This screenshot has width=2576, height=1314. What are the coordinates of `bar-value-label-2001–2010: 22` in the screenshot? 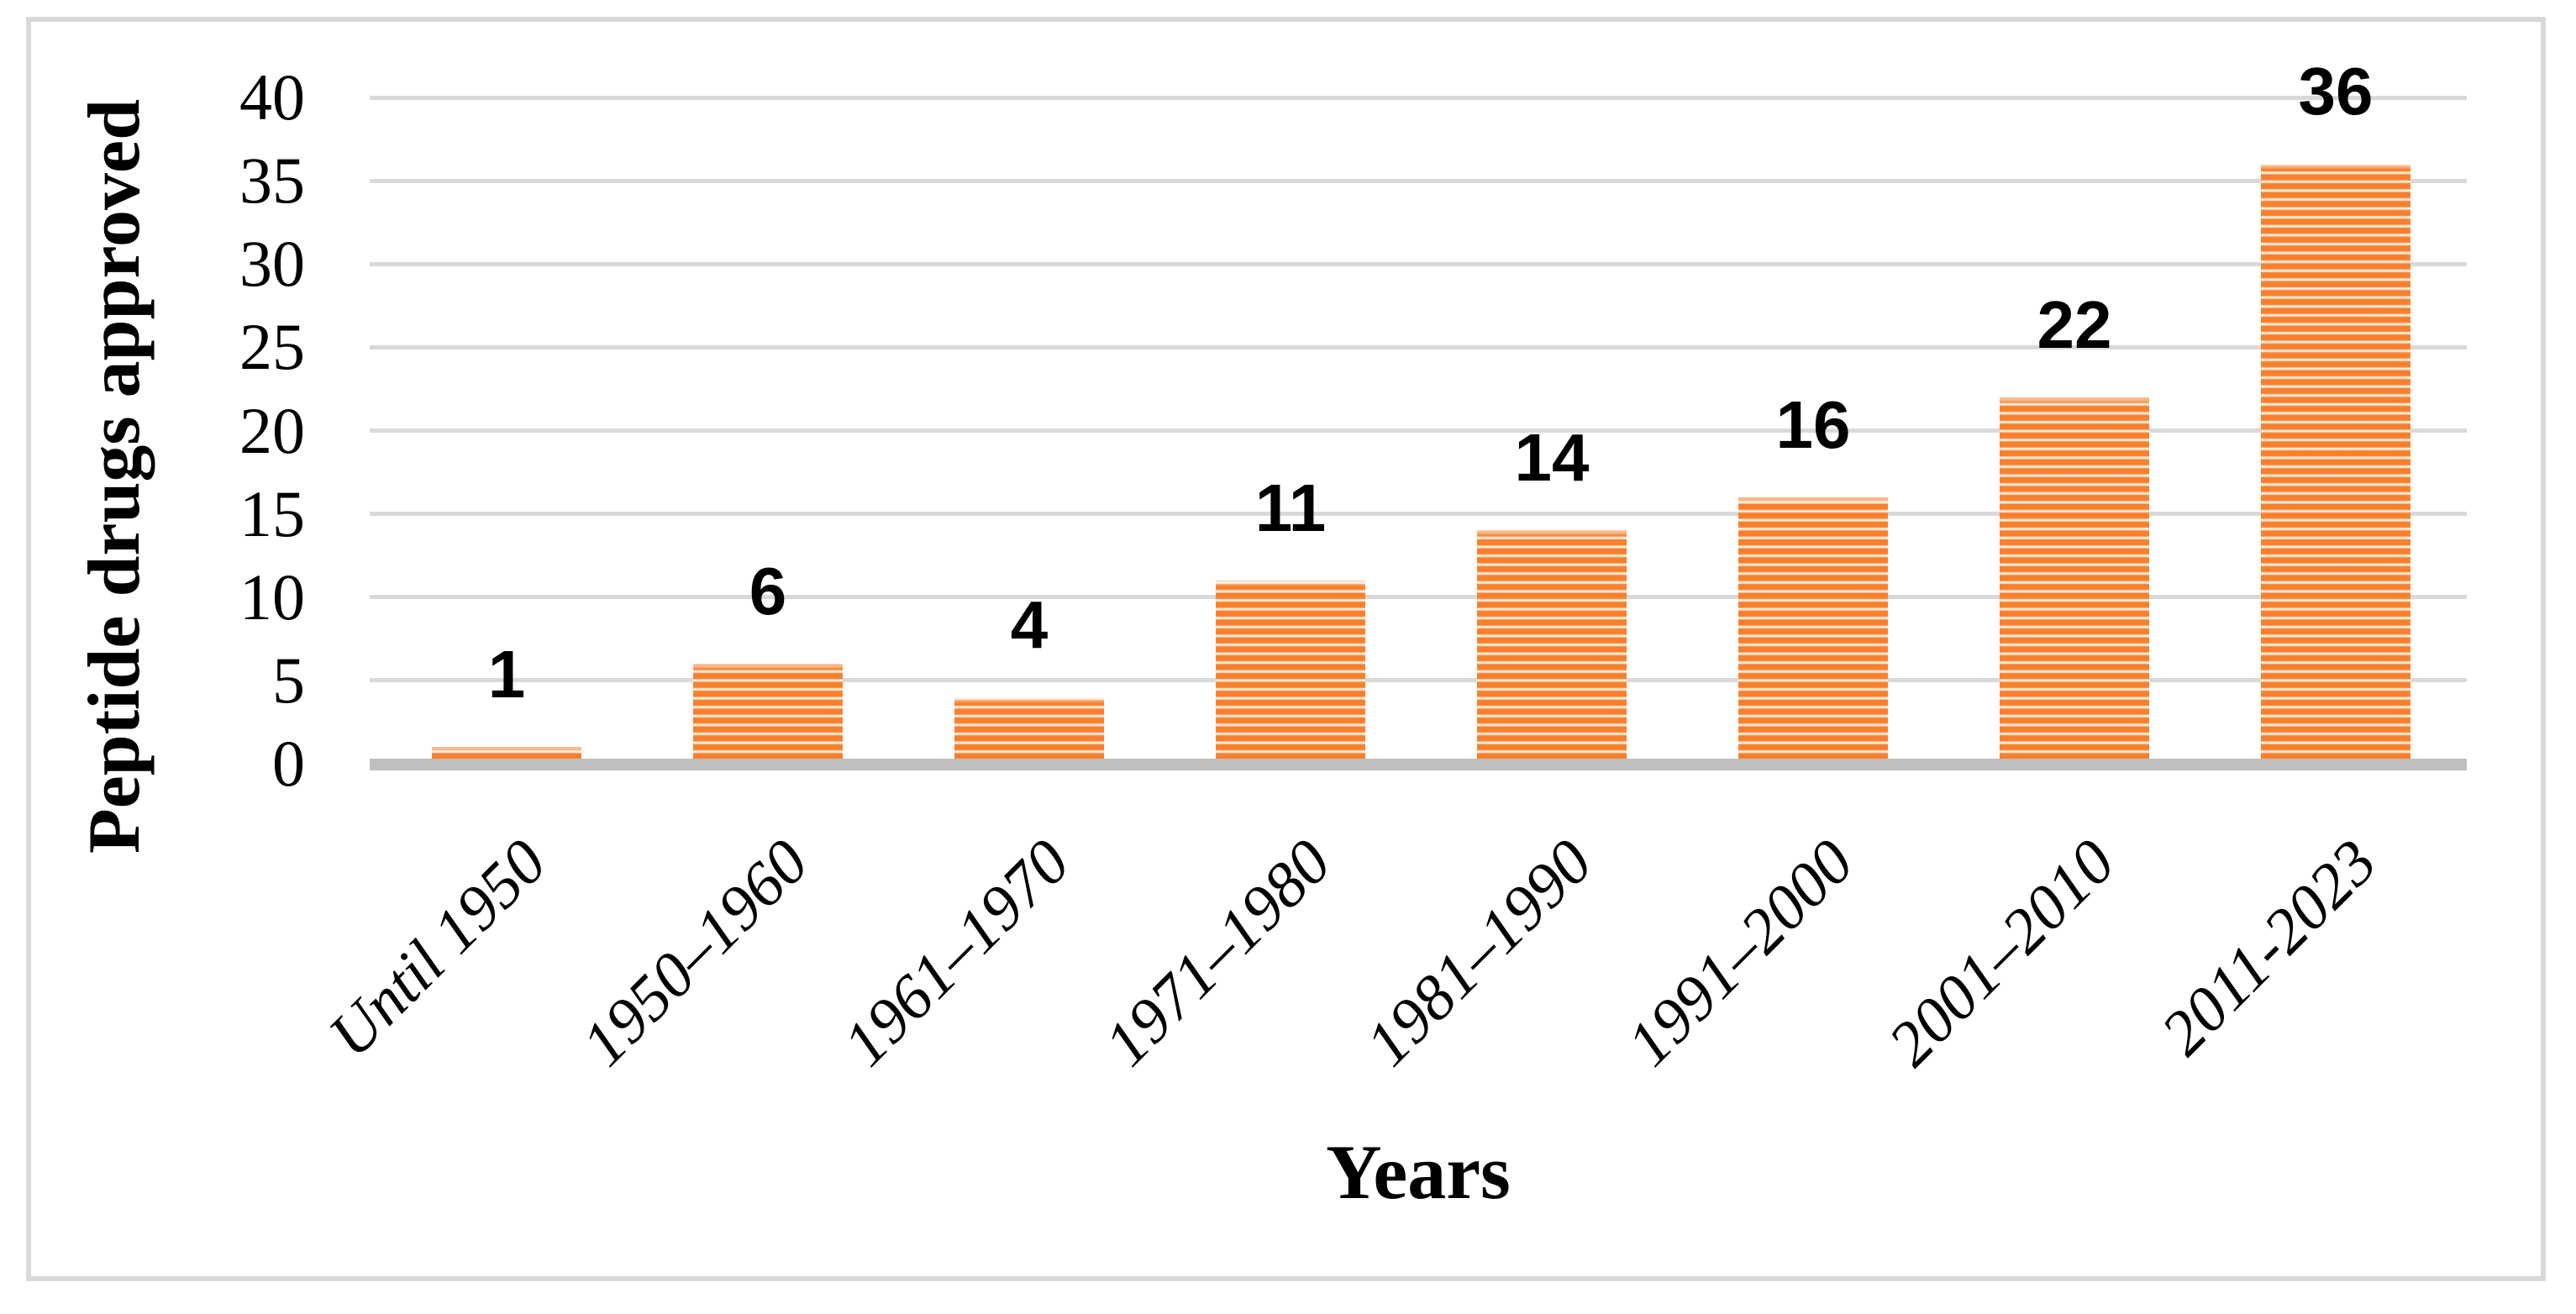 It's located at (2074, 324).